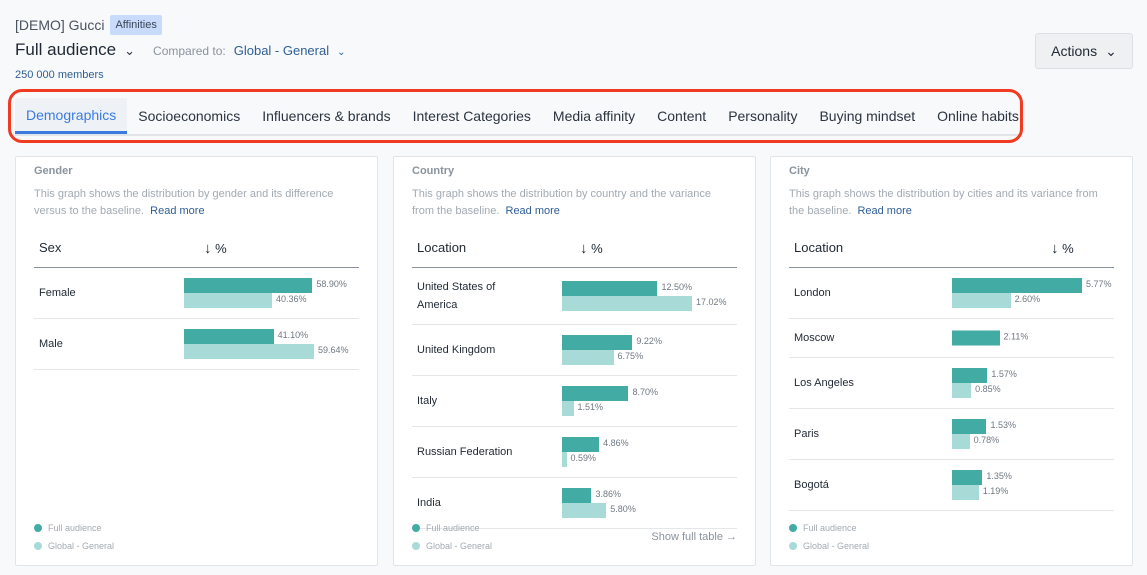  I want to click on full-audience-bar: 4.86%, so click(595, 444).